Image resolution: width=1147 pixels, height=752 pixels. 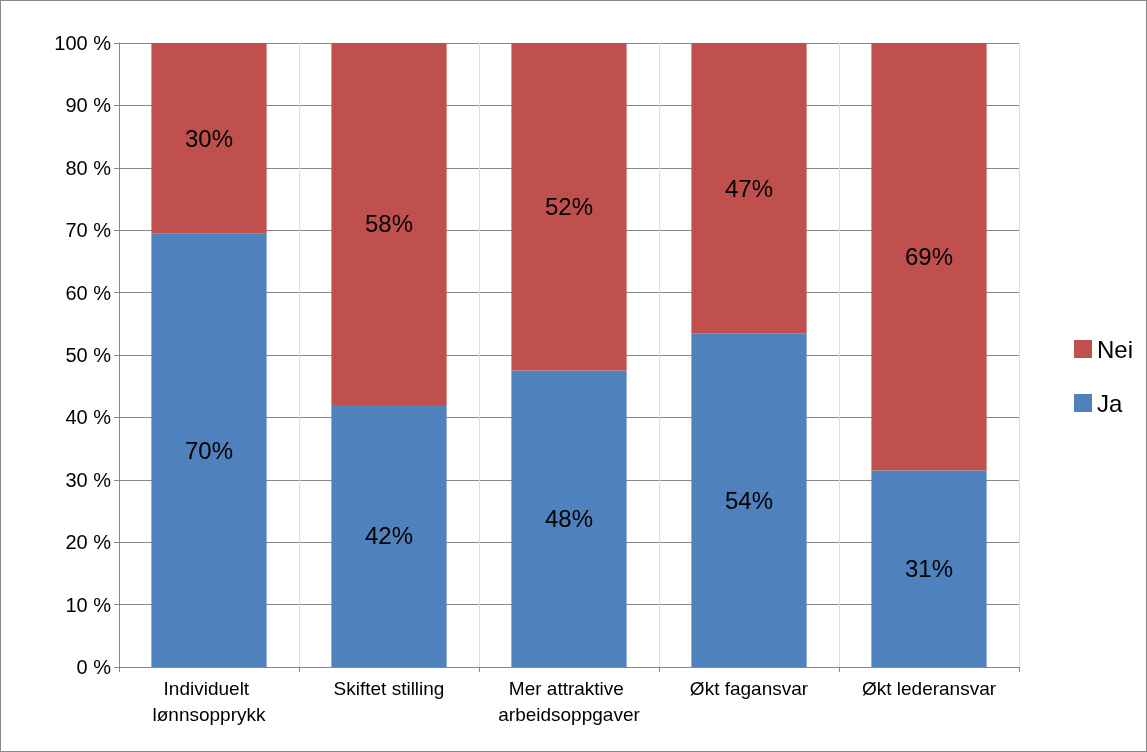 I want to click on data-label: 48%, so click(x=569, y=519).